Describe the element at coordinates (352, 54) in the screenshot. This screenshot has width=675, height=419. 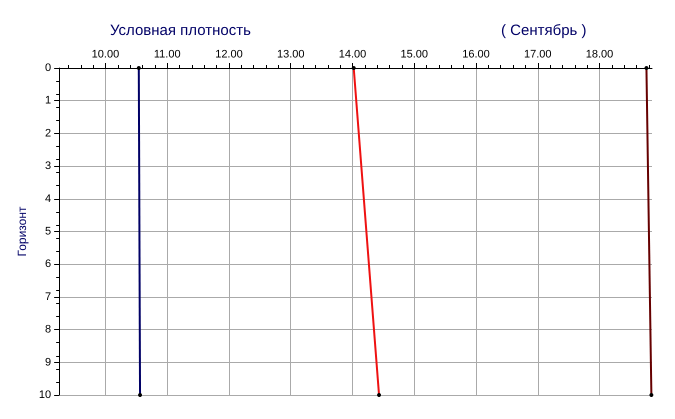
I see `x-tick-label: 14.00` at that location.